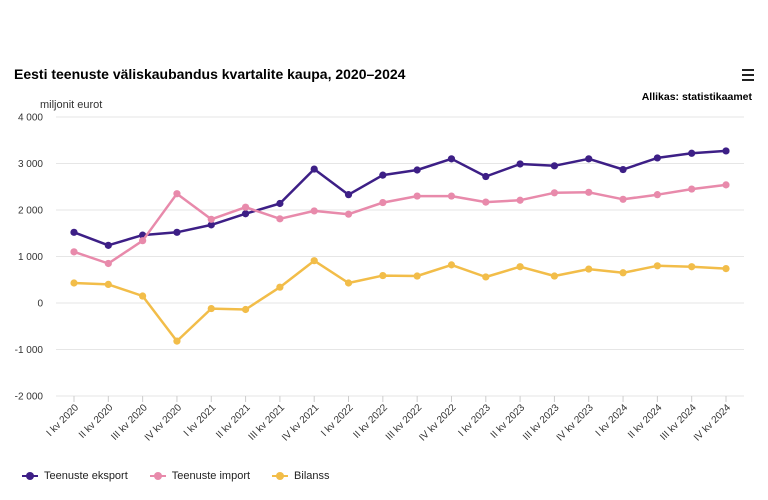 This screenshot has width=768, height=500. I want to click on series-line-import, so click(400, 224).